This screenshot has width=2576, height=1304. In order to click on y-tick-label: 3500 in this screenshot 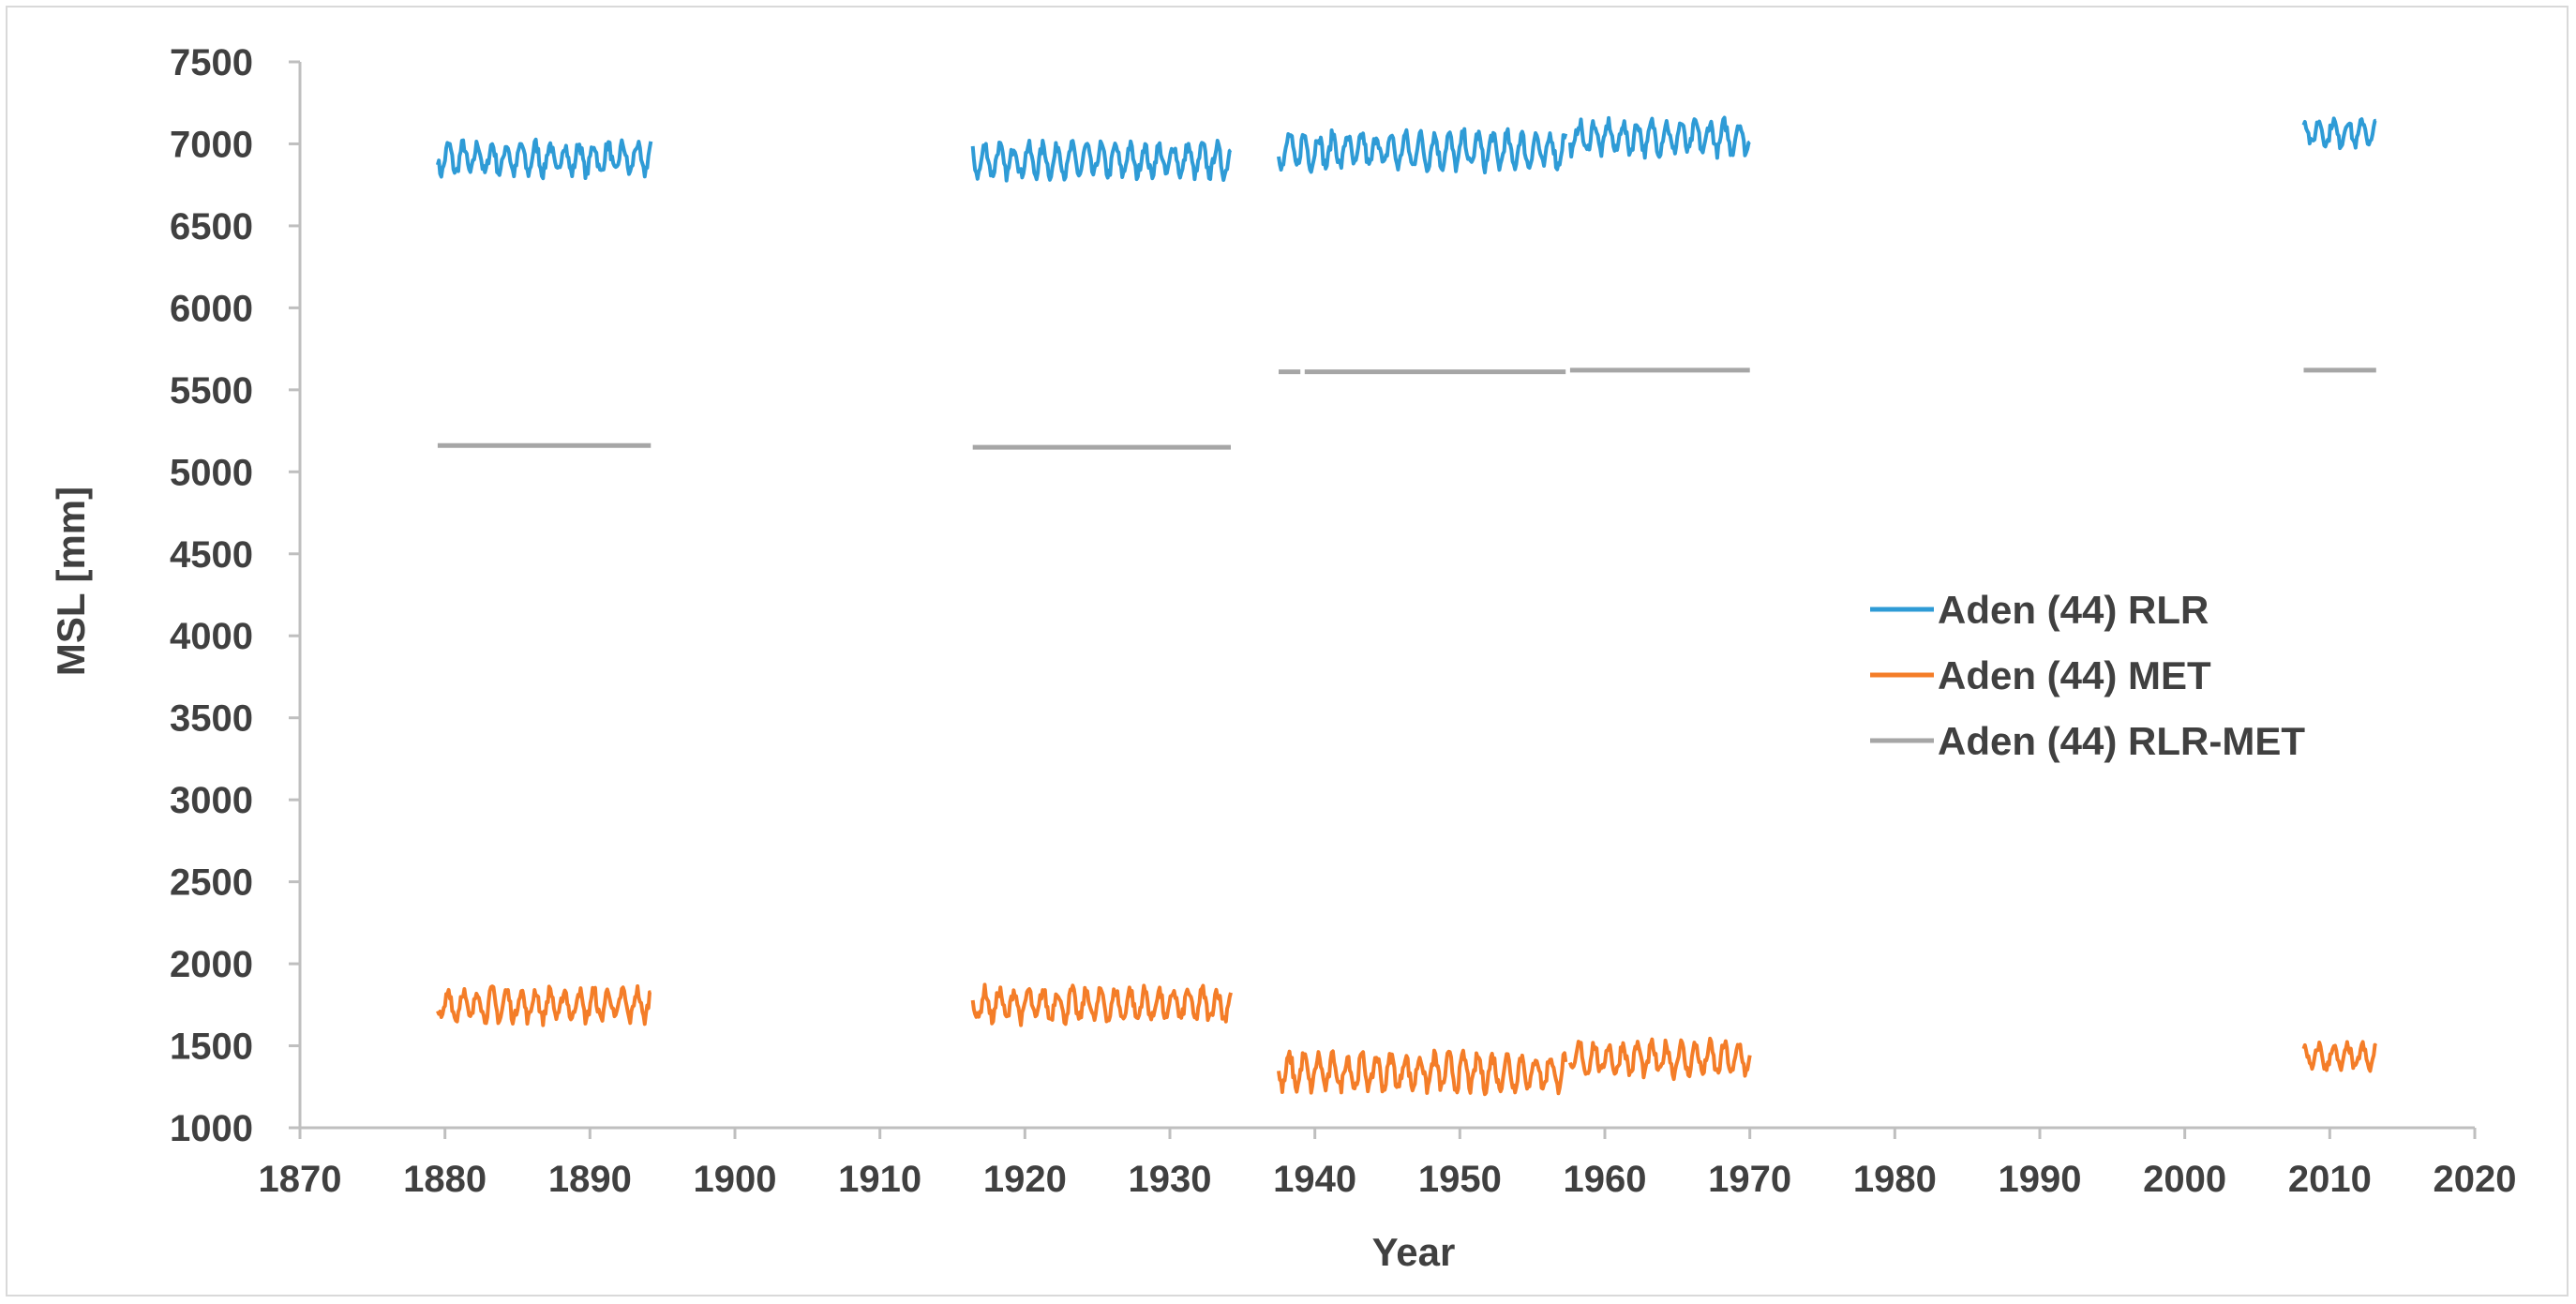, I will do `click(212, 719)`.